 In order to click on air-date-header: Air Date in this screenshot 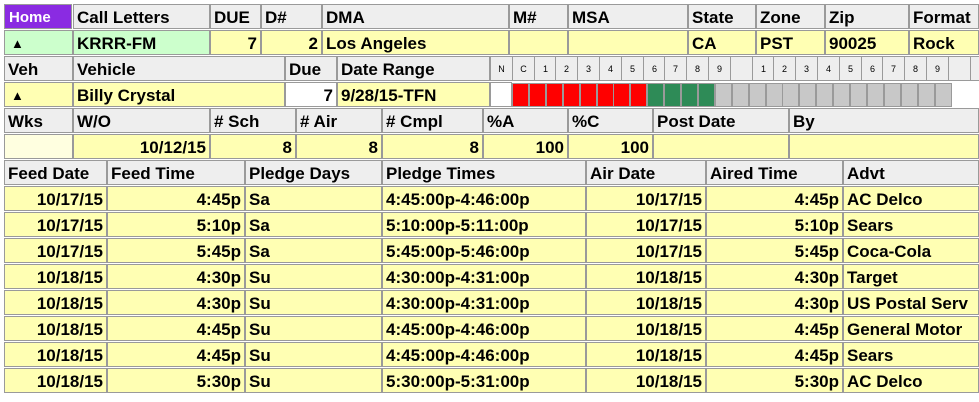, I will do `click(646, 172)`.